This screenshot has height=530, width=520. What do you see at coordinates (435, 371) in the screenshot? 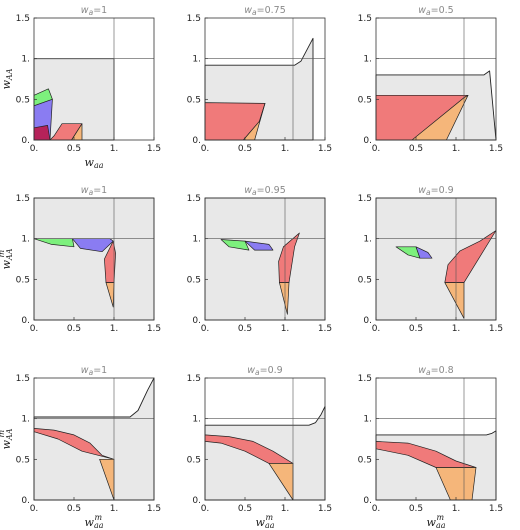
I see `panel-title: wa=0.8` at bounding box center [435, 371].